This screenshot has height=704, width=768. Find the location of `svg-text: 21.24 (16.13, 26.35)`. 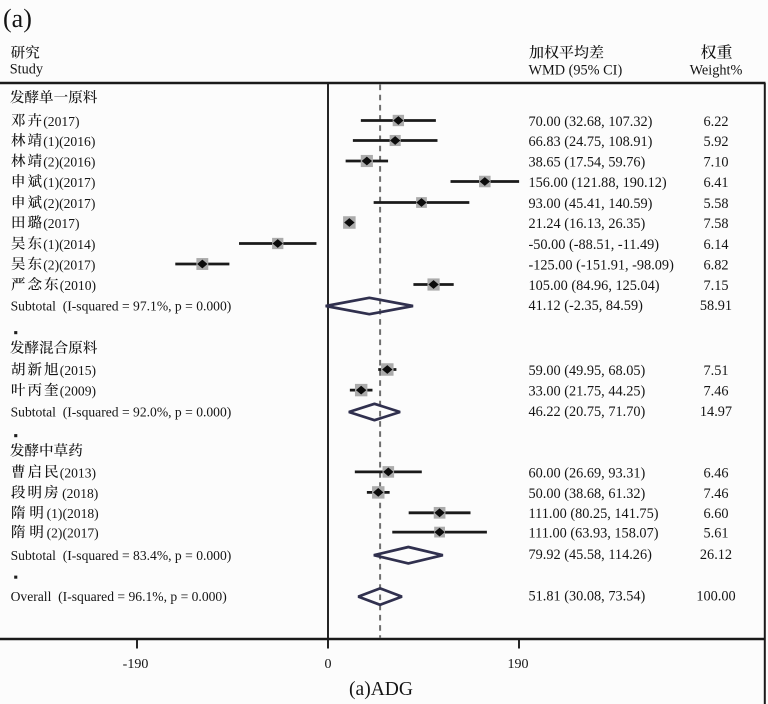

svg-text: 21.24 (16.13, 26.35) is located at coordinates (587, 224).